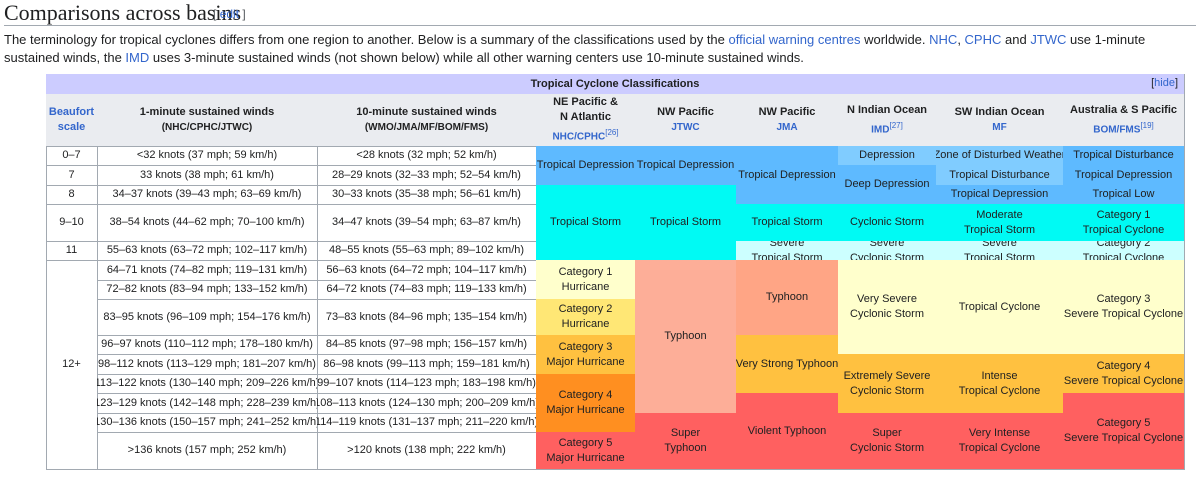  What do you see at coordinates (586, 280) in the screenshot?
I see `classification-cell: Category 1 Hurricane` at bounding box center [586, 280].